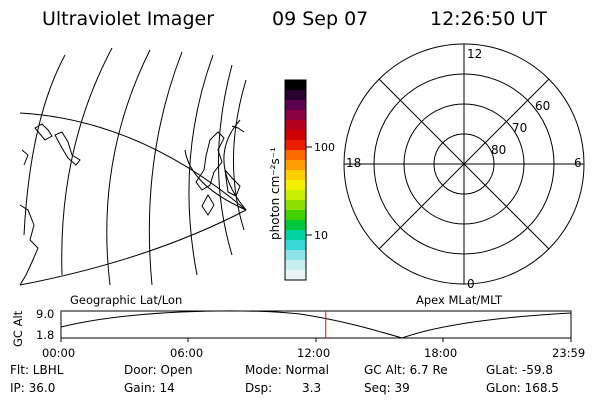 The width and height of the screenshot is (600, 400). Describe the element at coordinates (519, 370) in the screenshot. I see `glat-info: GLat: -59.8` at that location.